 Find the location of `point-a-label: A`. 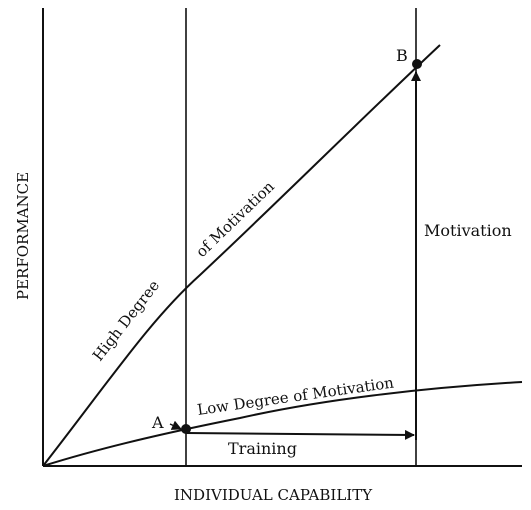

point-a-label: A is located at coordinates (157, 422).